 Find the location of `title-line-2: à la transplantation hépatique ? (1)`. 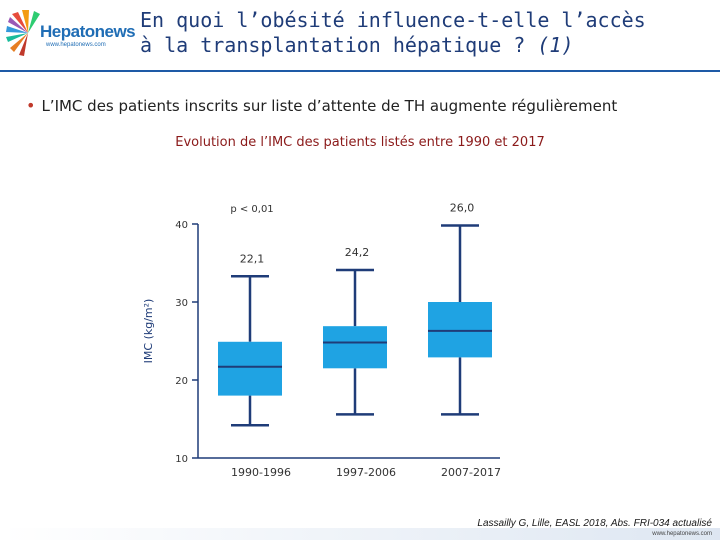

title-line-2: à la transplantation hépatique ? (1) is located at coordinates (425, 45).